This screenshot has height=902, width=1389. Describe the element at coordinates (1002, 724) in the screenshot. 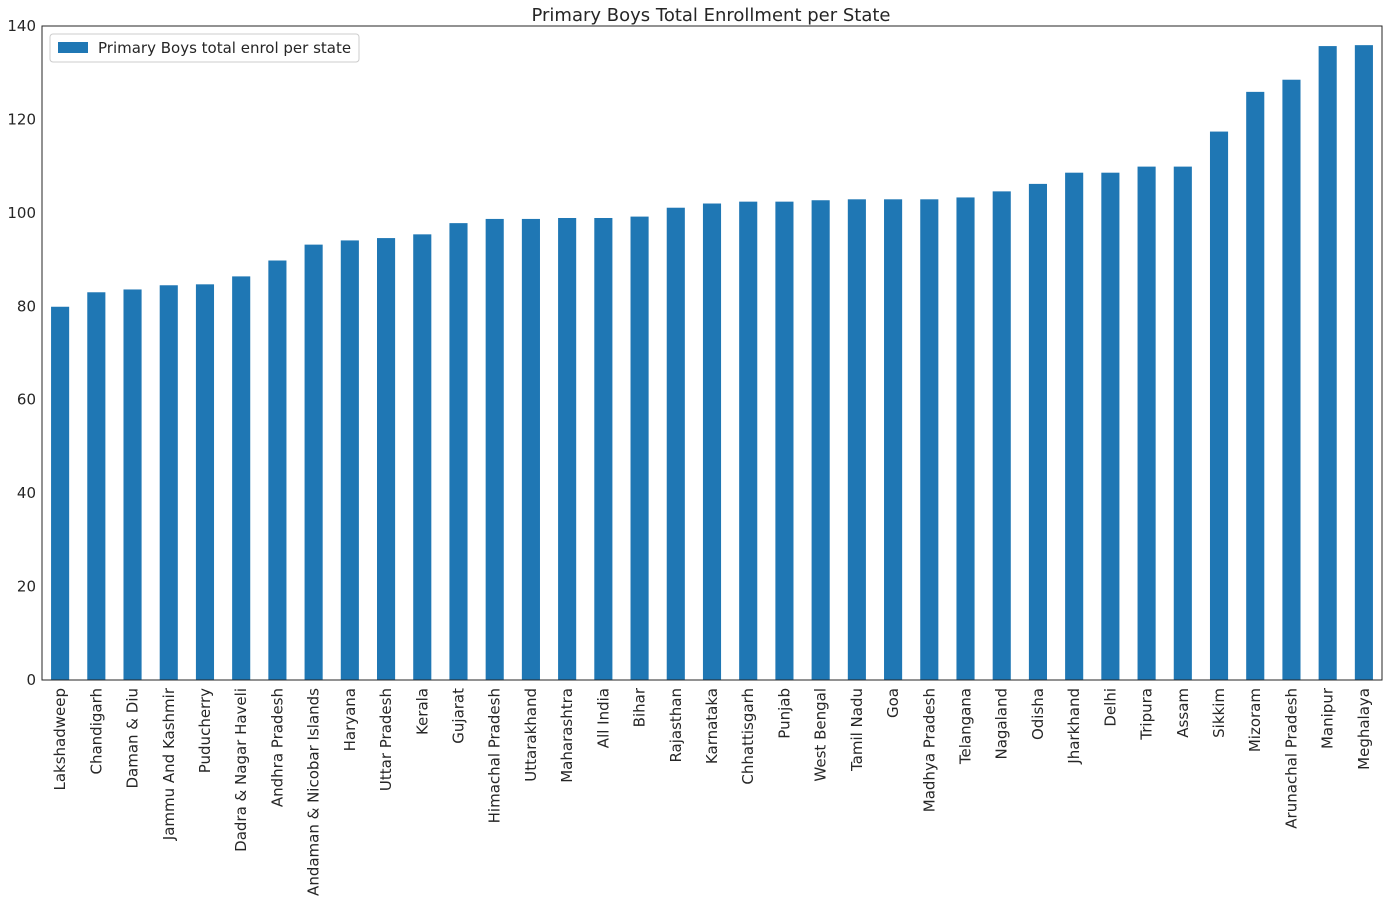

I see `x-tick-label: Nagaland` at that location.